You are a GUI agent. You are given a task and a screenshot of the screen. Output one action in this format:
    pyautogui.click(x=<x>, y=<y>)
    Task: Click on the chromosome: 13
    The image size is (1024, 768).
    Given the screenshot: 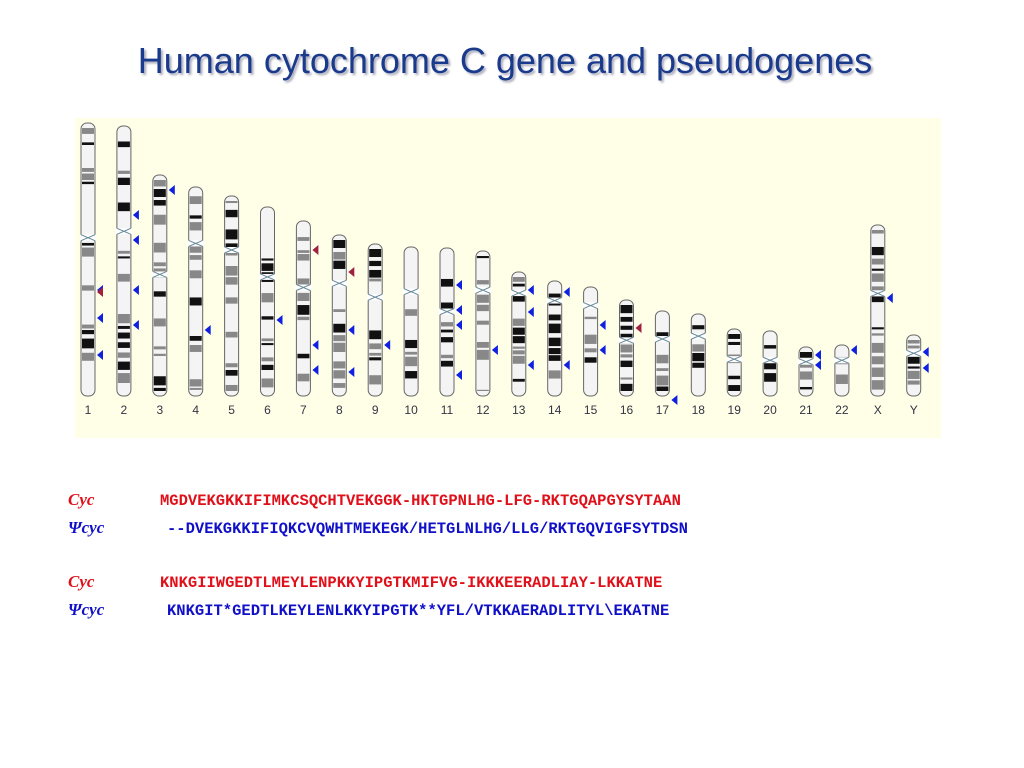 What is the action you would take?
    pyautogui.click(x=522, y=344)
    